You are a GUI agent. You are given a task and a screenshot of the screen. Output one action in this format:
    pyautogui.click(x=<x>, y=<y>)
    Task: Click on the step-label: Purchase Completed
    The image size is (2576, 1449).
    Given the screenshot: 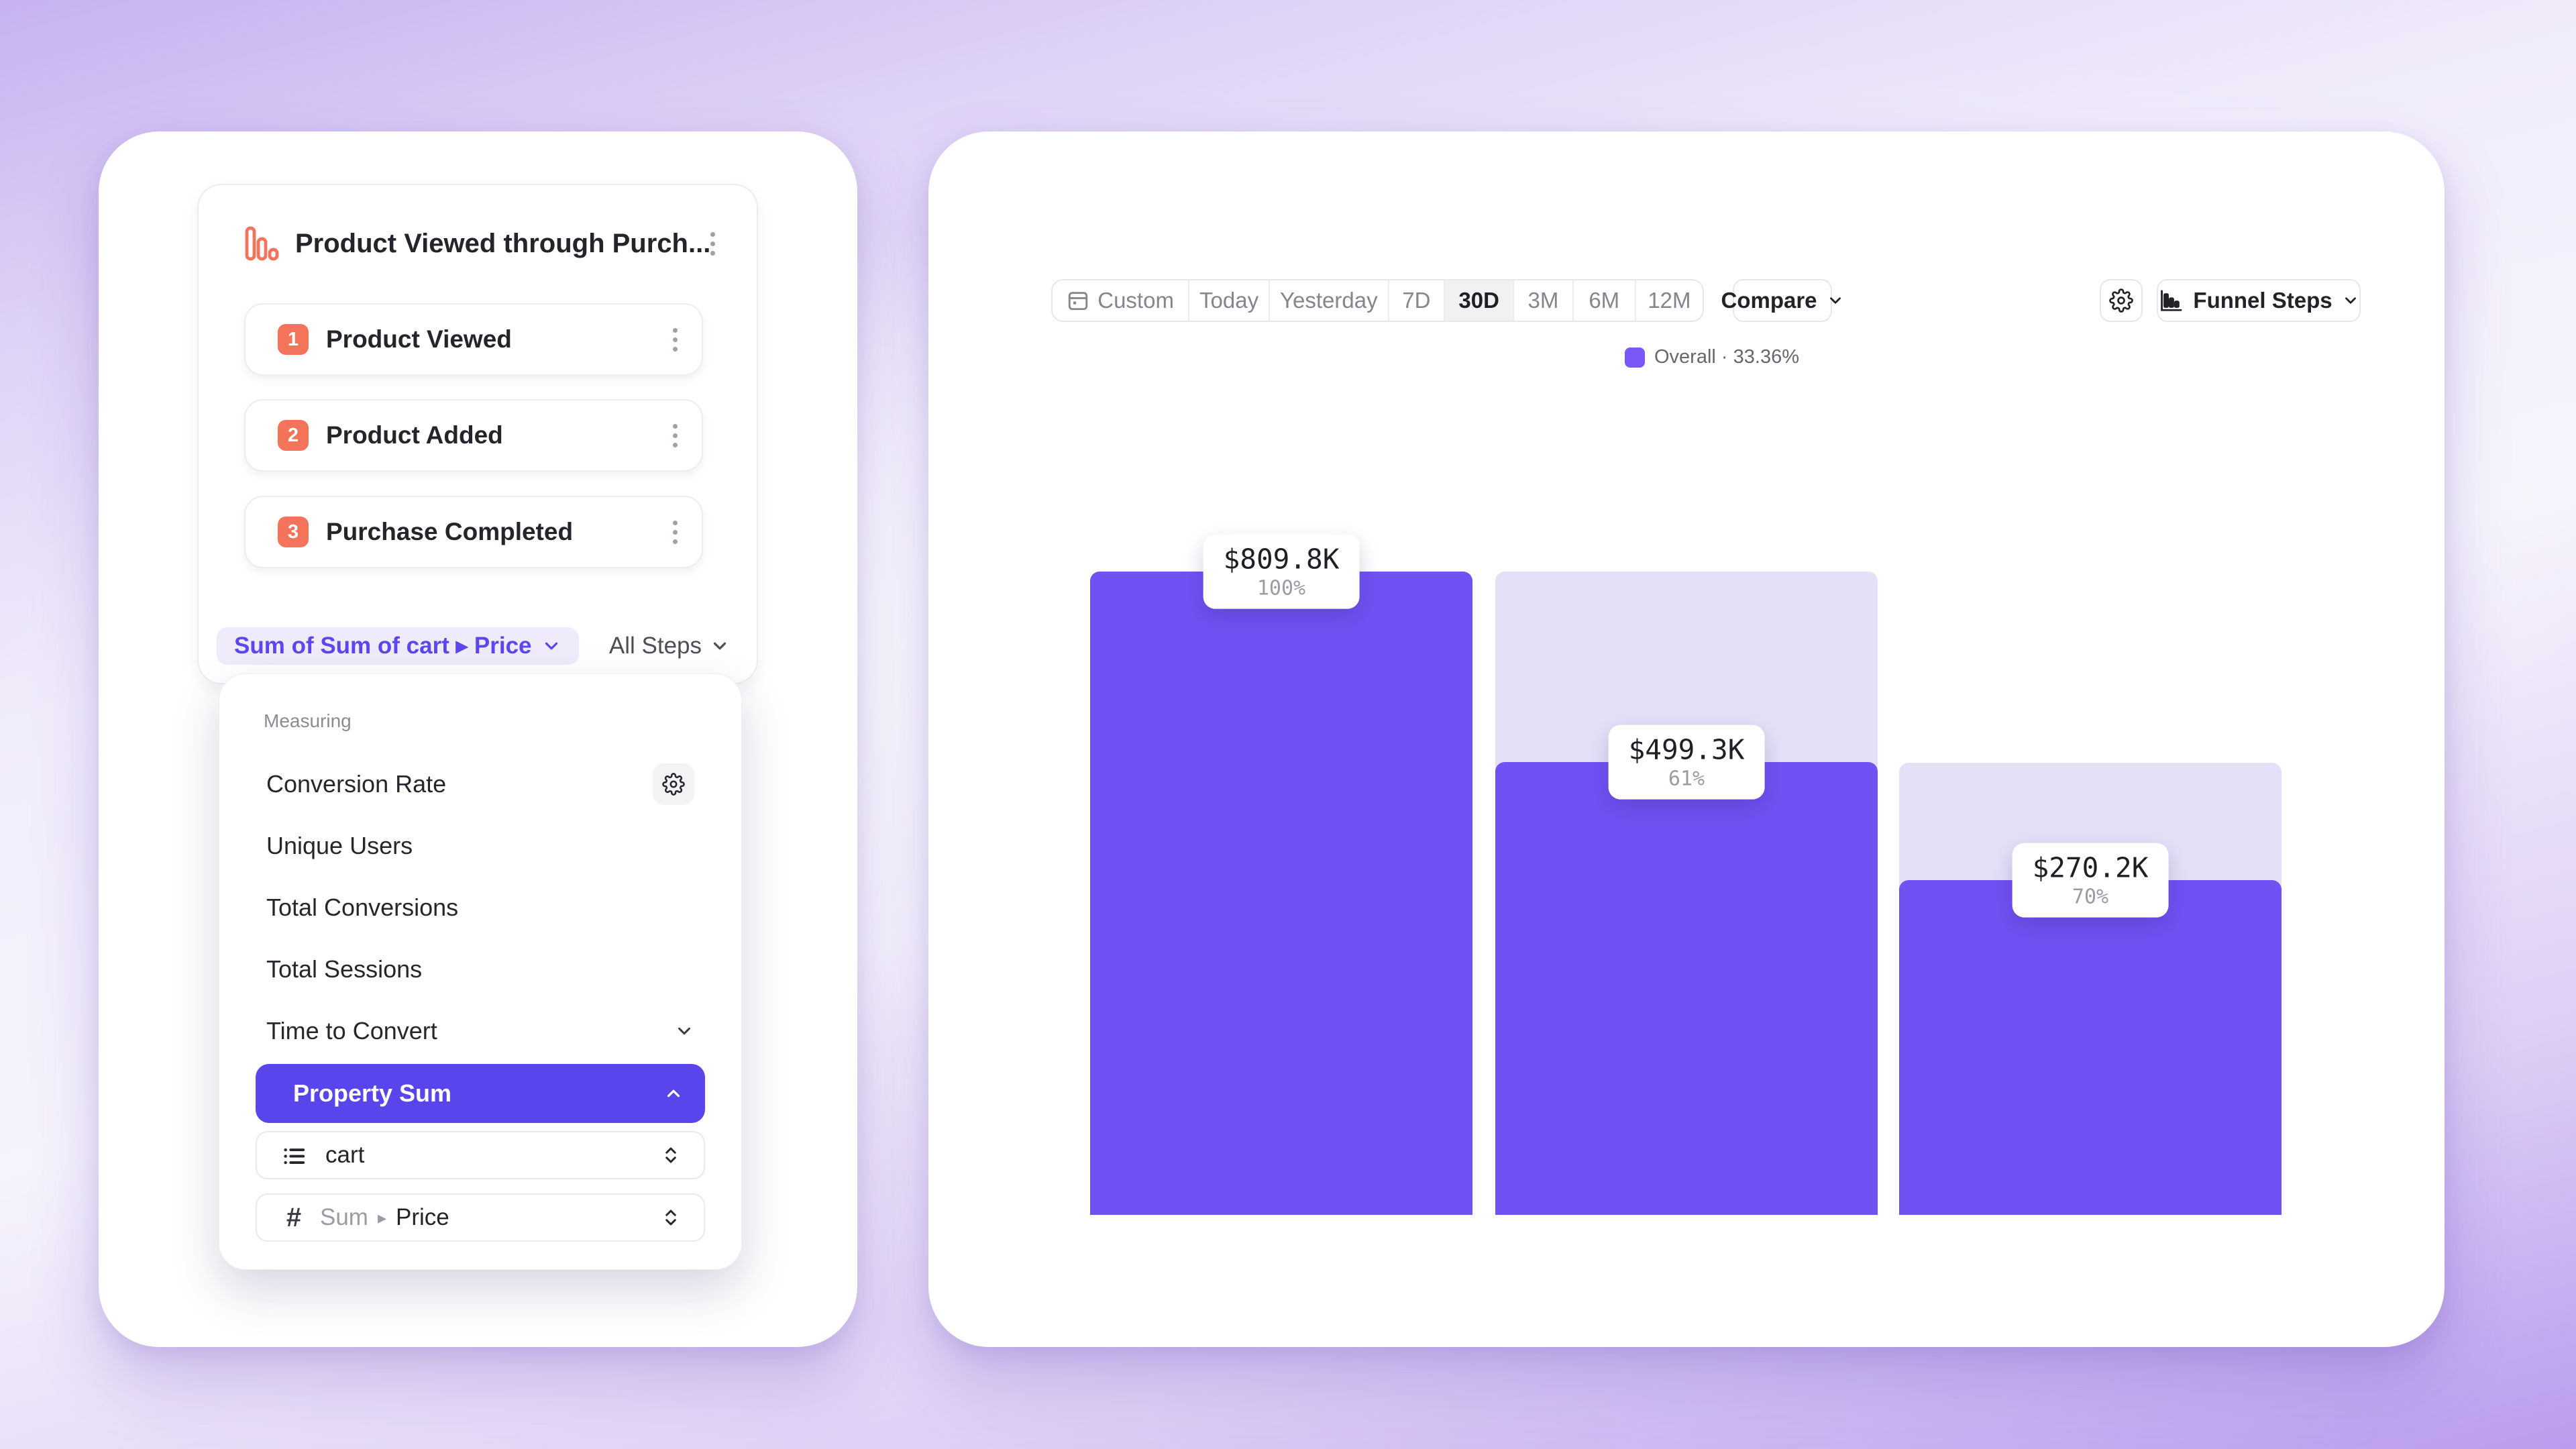 What is the action you would take?
    pyautogui.click(x=450, y=531)
    